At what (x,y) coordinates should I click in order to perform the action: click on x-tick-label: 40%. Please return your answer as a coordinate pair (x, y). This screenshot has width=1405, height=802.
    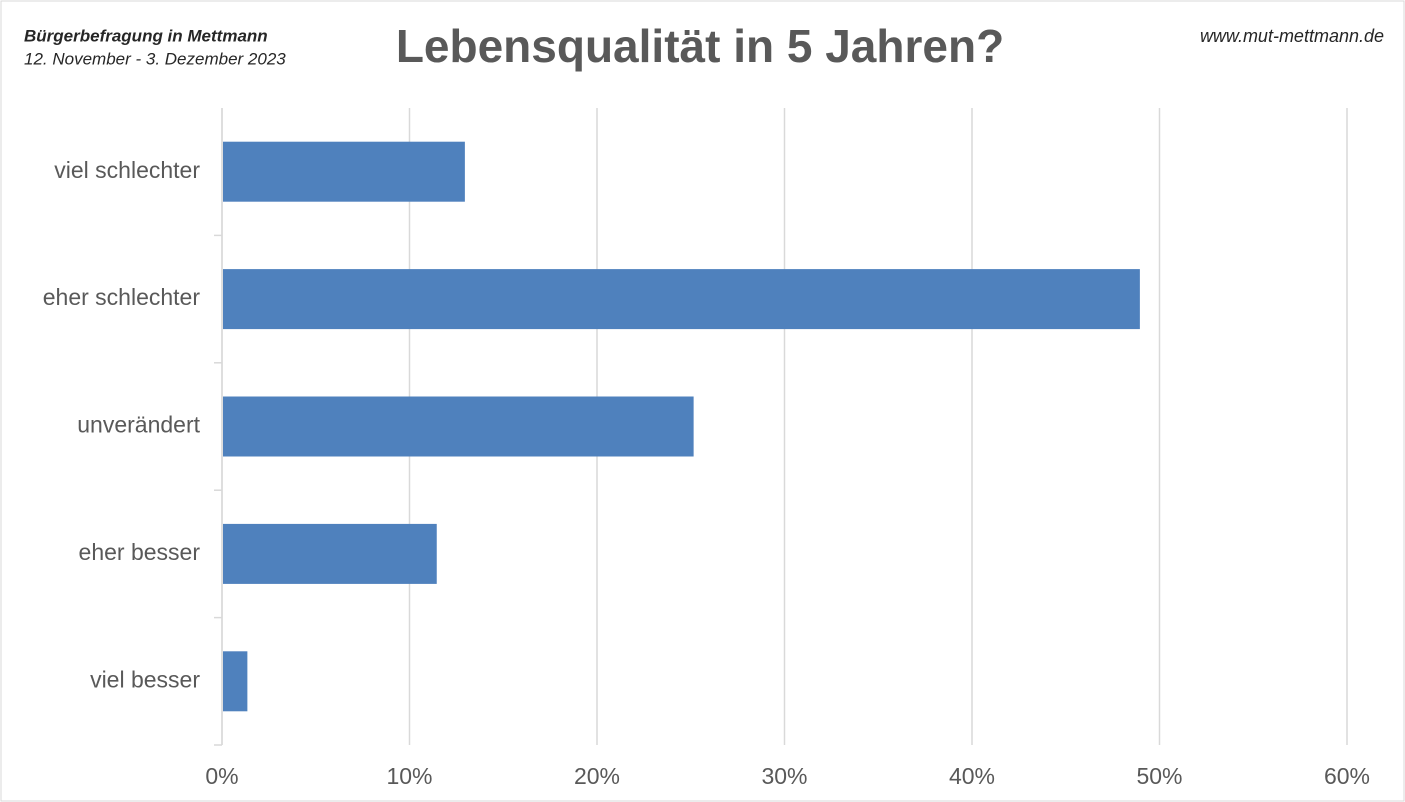
    Looking at the image, I should click on (972, 776).